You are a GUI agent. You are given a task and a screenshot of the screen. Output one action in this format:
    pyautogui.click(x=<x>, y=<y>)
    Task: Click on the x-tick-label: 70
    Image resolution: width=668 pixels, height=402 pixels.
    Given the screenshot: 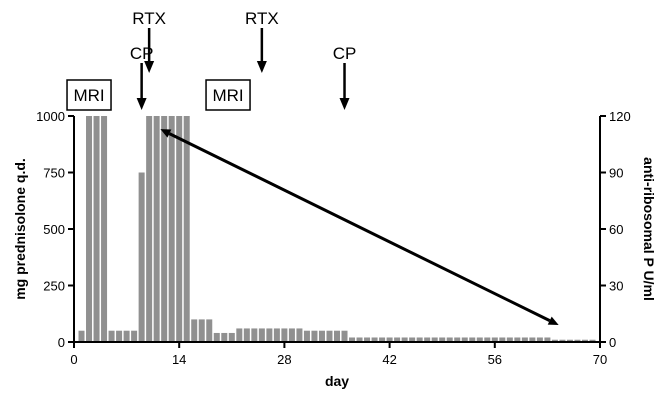 What is the action you would take?
    pyautogui.click(x=600, y=359)
    